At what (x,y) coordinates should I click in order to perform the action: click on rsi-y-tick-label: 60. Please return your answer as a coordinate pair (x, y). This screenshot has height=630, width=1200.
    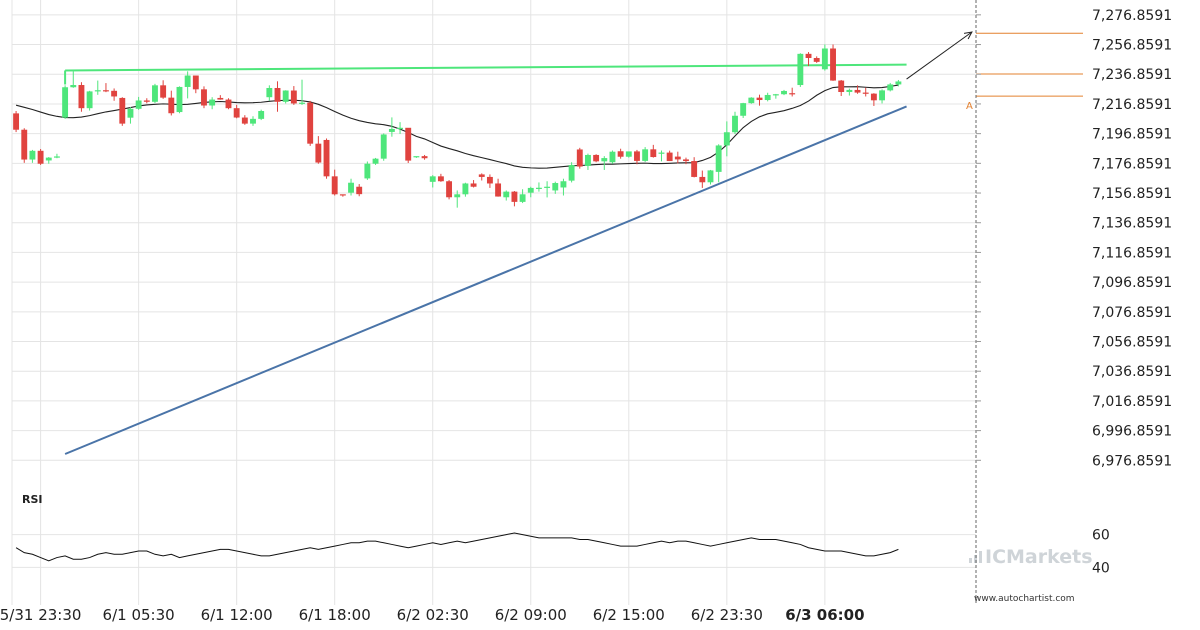
    Looking at the image, I should click on (1101, 536).